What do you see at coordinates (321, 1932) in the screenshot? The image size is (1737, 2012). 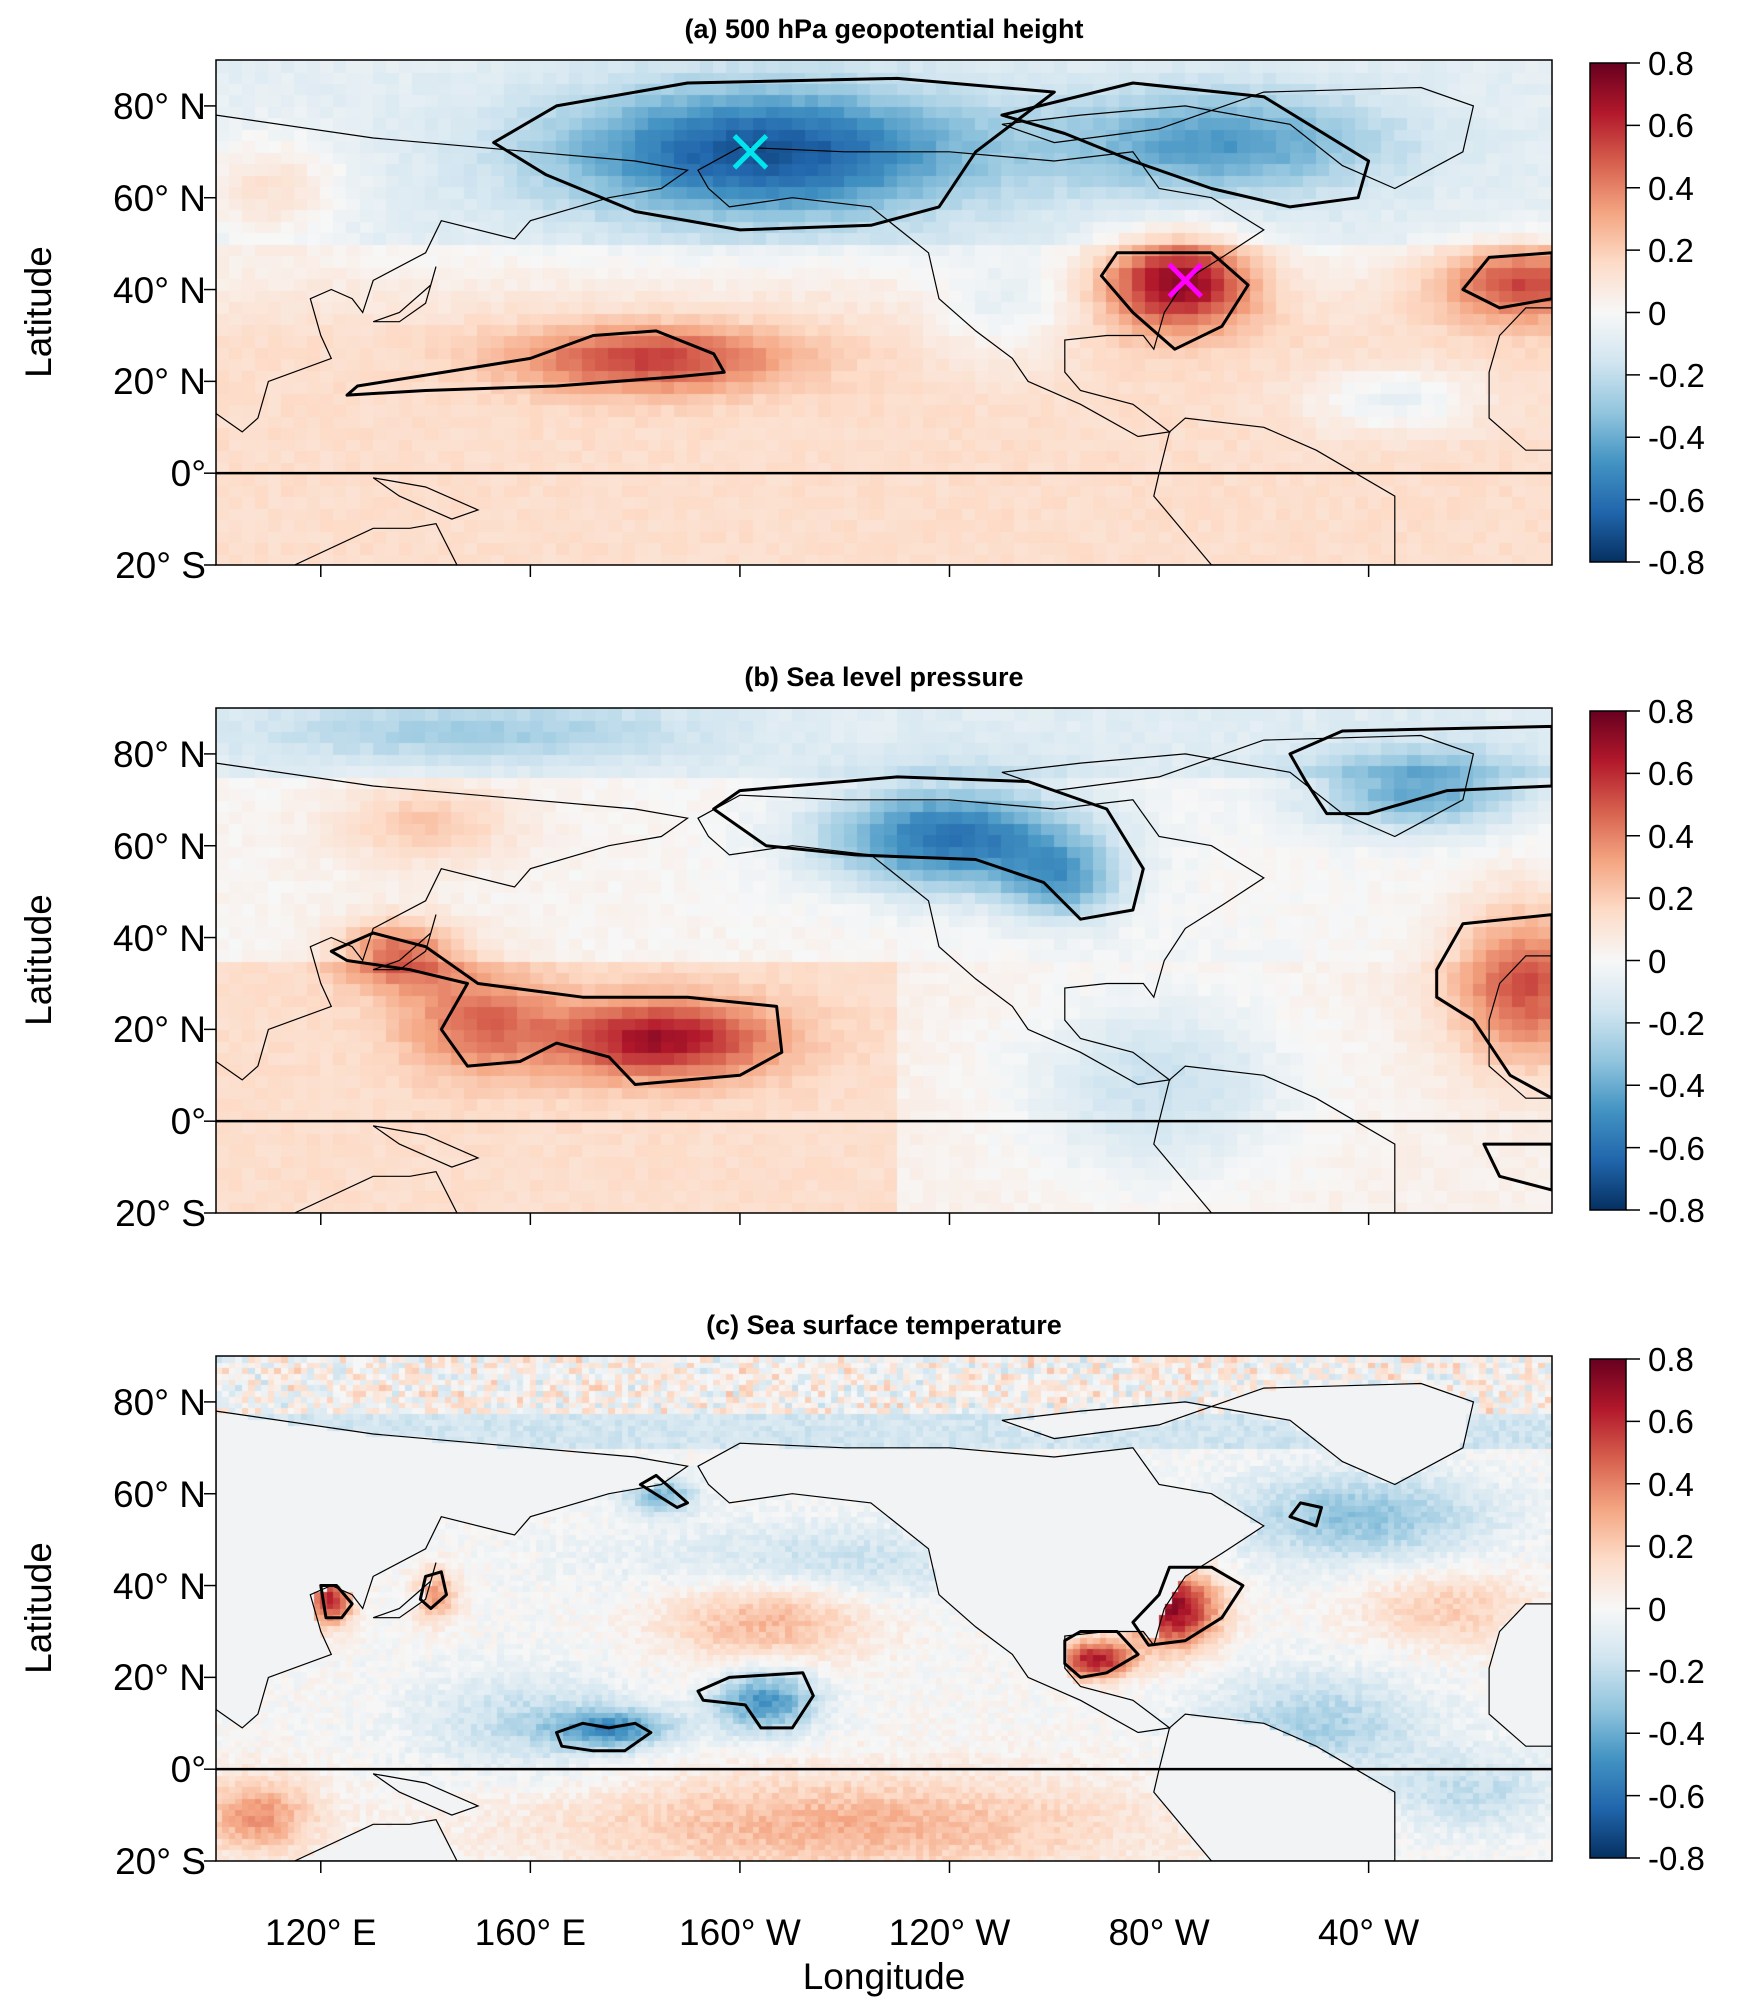 I see `x-tick-label: 120° E` at bounding box center [321, 1932].